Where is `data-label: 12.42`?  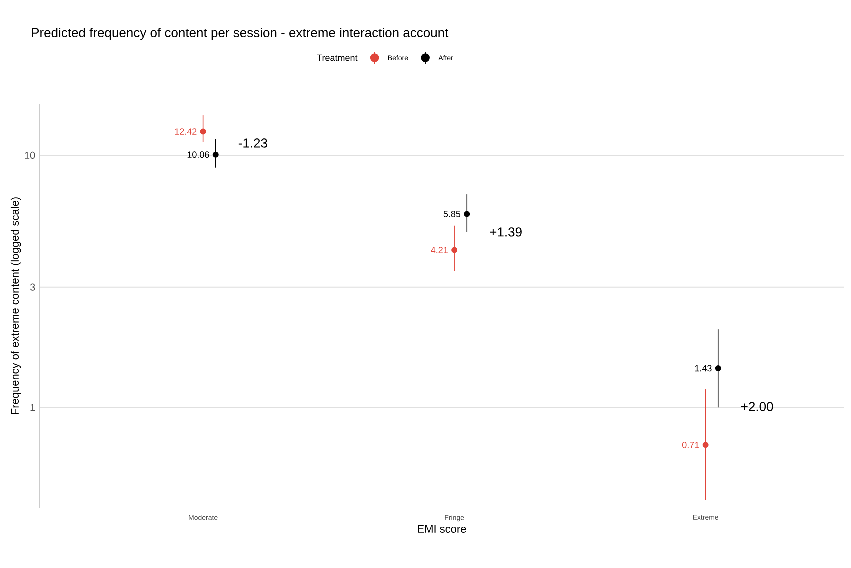 data-label: 12.42 is located at coordinates (186, 131).